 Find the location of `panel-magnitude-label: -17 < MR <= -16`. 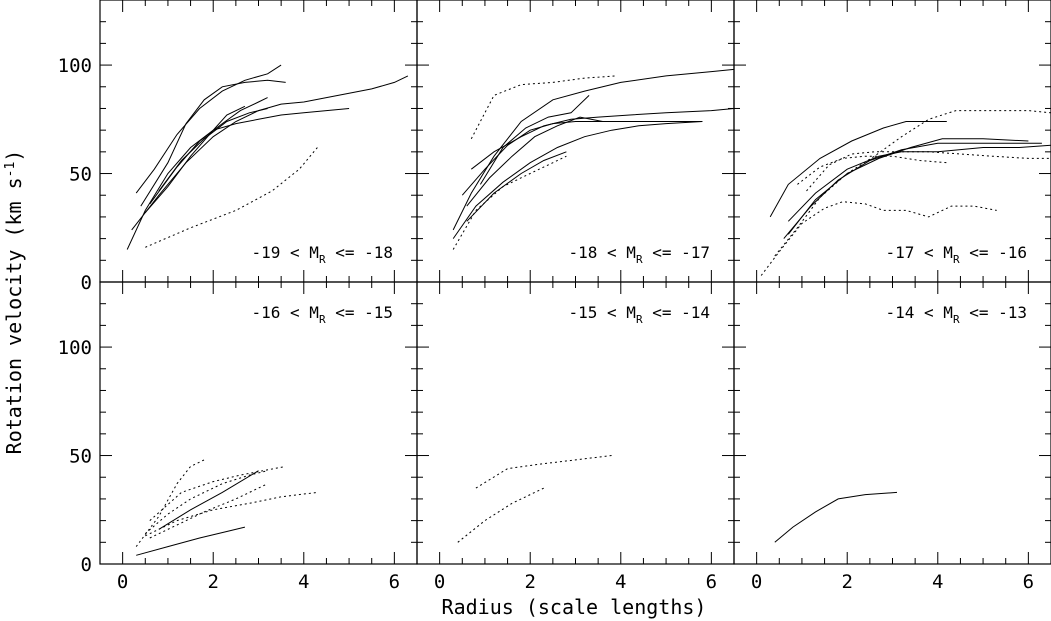

panel-magnitude-label: -17 < MR <= -16 is located at coordinates (957, 254).